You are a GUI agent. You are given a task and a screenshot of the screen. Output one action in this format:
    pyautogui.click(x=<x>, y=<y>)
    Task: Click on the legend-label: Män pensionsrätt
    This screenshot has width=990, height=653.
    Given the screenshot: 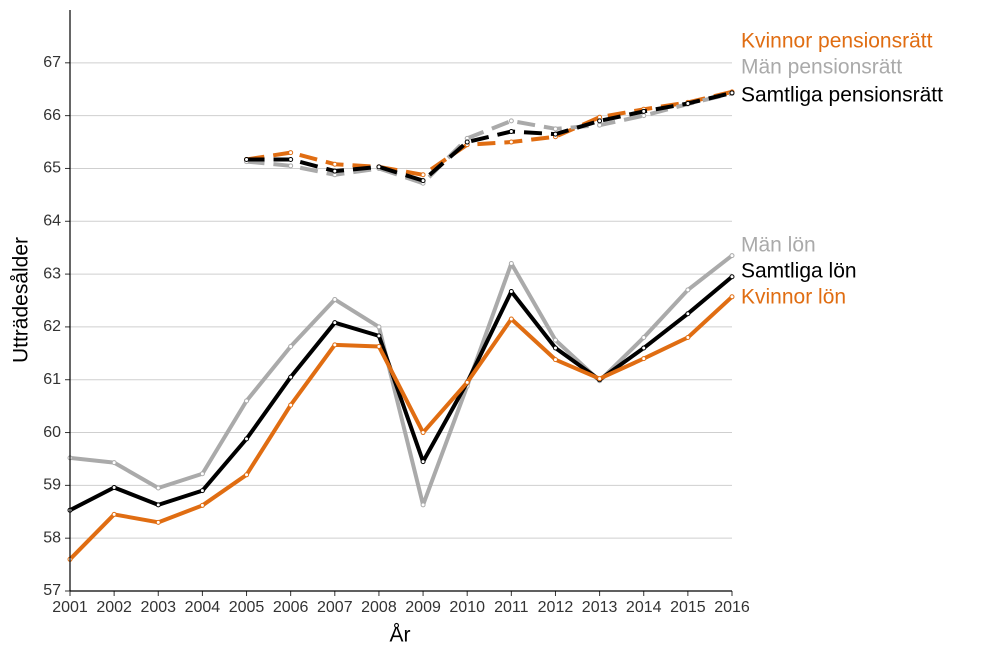 What is the action you would take?
    pyautogui.click(x=821, y=67)
    